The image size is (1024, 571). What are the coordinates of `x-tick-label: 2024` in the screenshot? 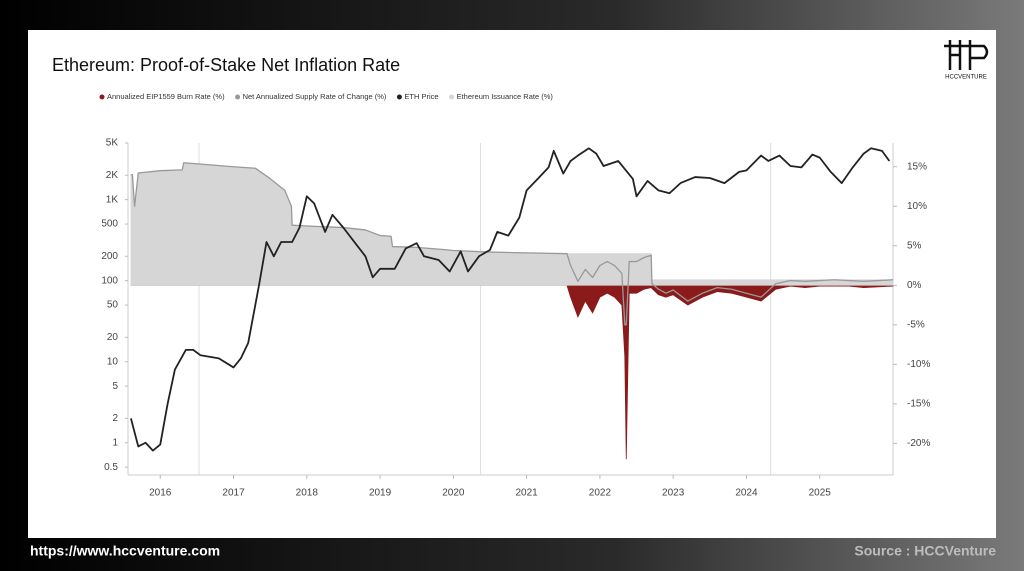 It's located at (746, 493).